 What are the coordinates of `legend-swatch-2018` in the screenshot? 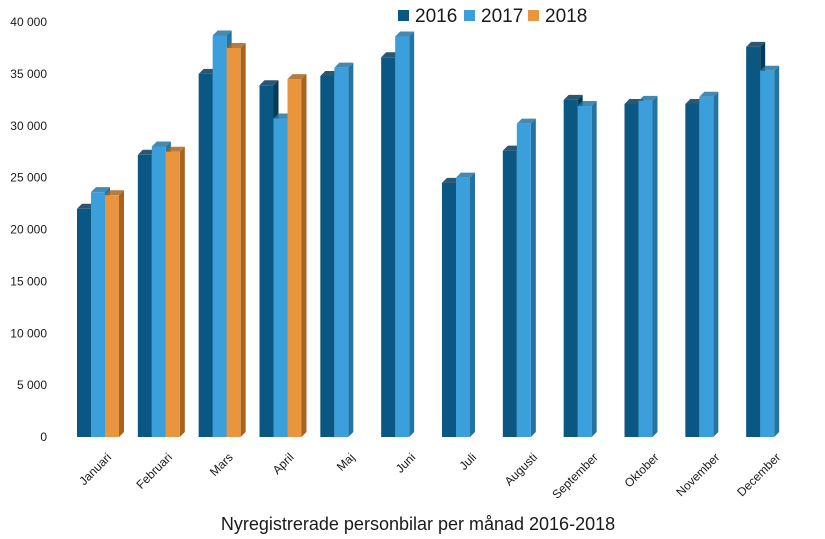 It's located at (533, 15).